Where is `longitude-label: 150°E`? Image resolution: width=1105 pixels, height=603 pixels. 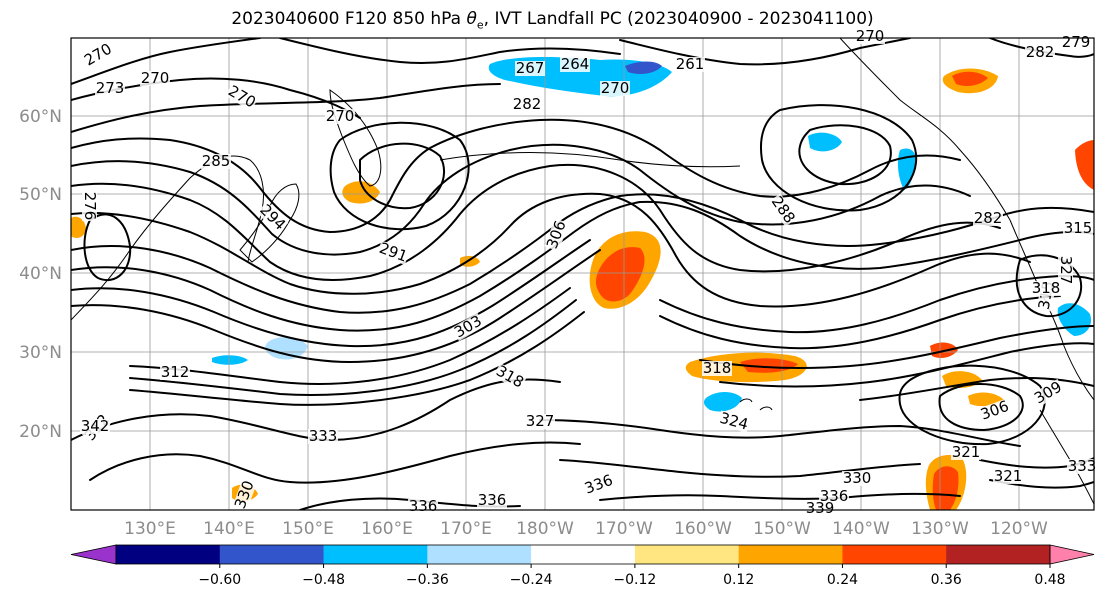 longitude-label: 150°E is located at coordinates (308, 529).